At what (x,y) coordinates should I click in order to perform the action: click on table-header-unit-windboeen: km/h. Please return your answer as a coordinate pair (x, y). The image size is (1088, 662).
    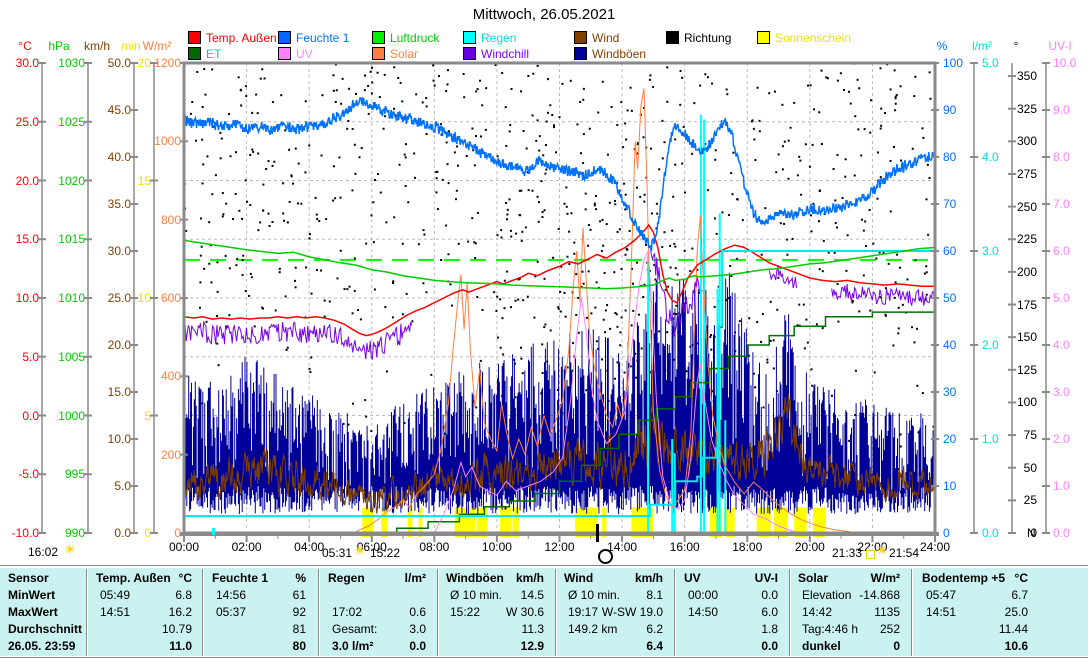
    Looking at the image, I should click on (529, 578).